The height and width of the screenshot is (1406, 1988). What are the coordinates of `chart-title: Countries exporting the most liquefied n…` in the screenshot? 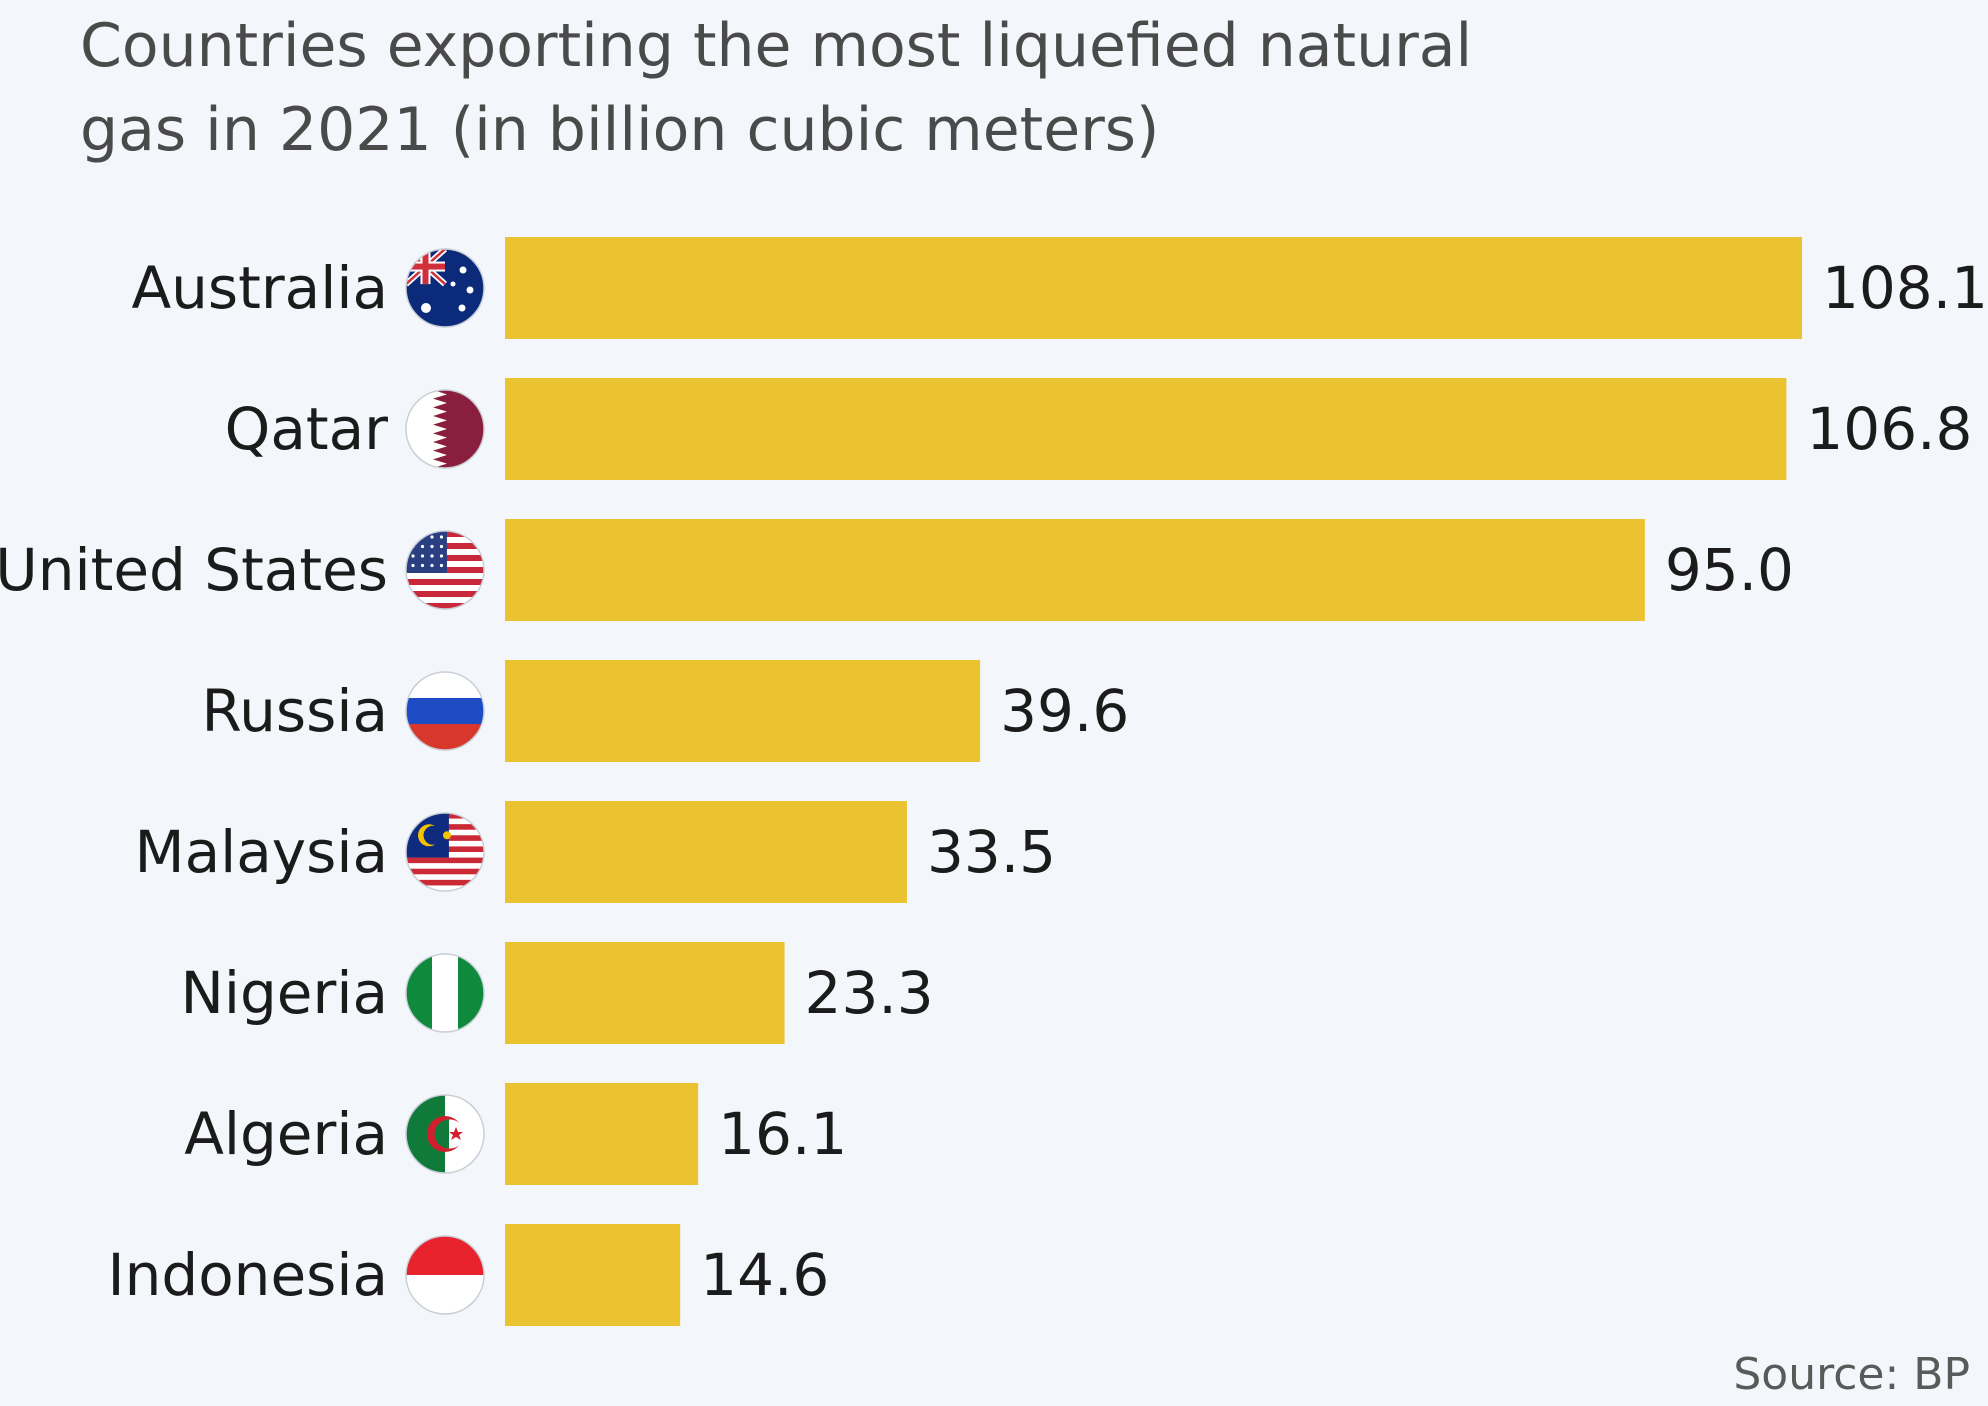 It's located at (776, 88).